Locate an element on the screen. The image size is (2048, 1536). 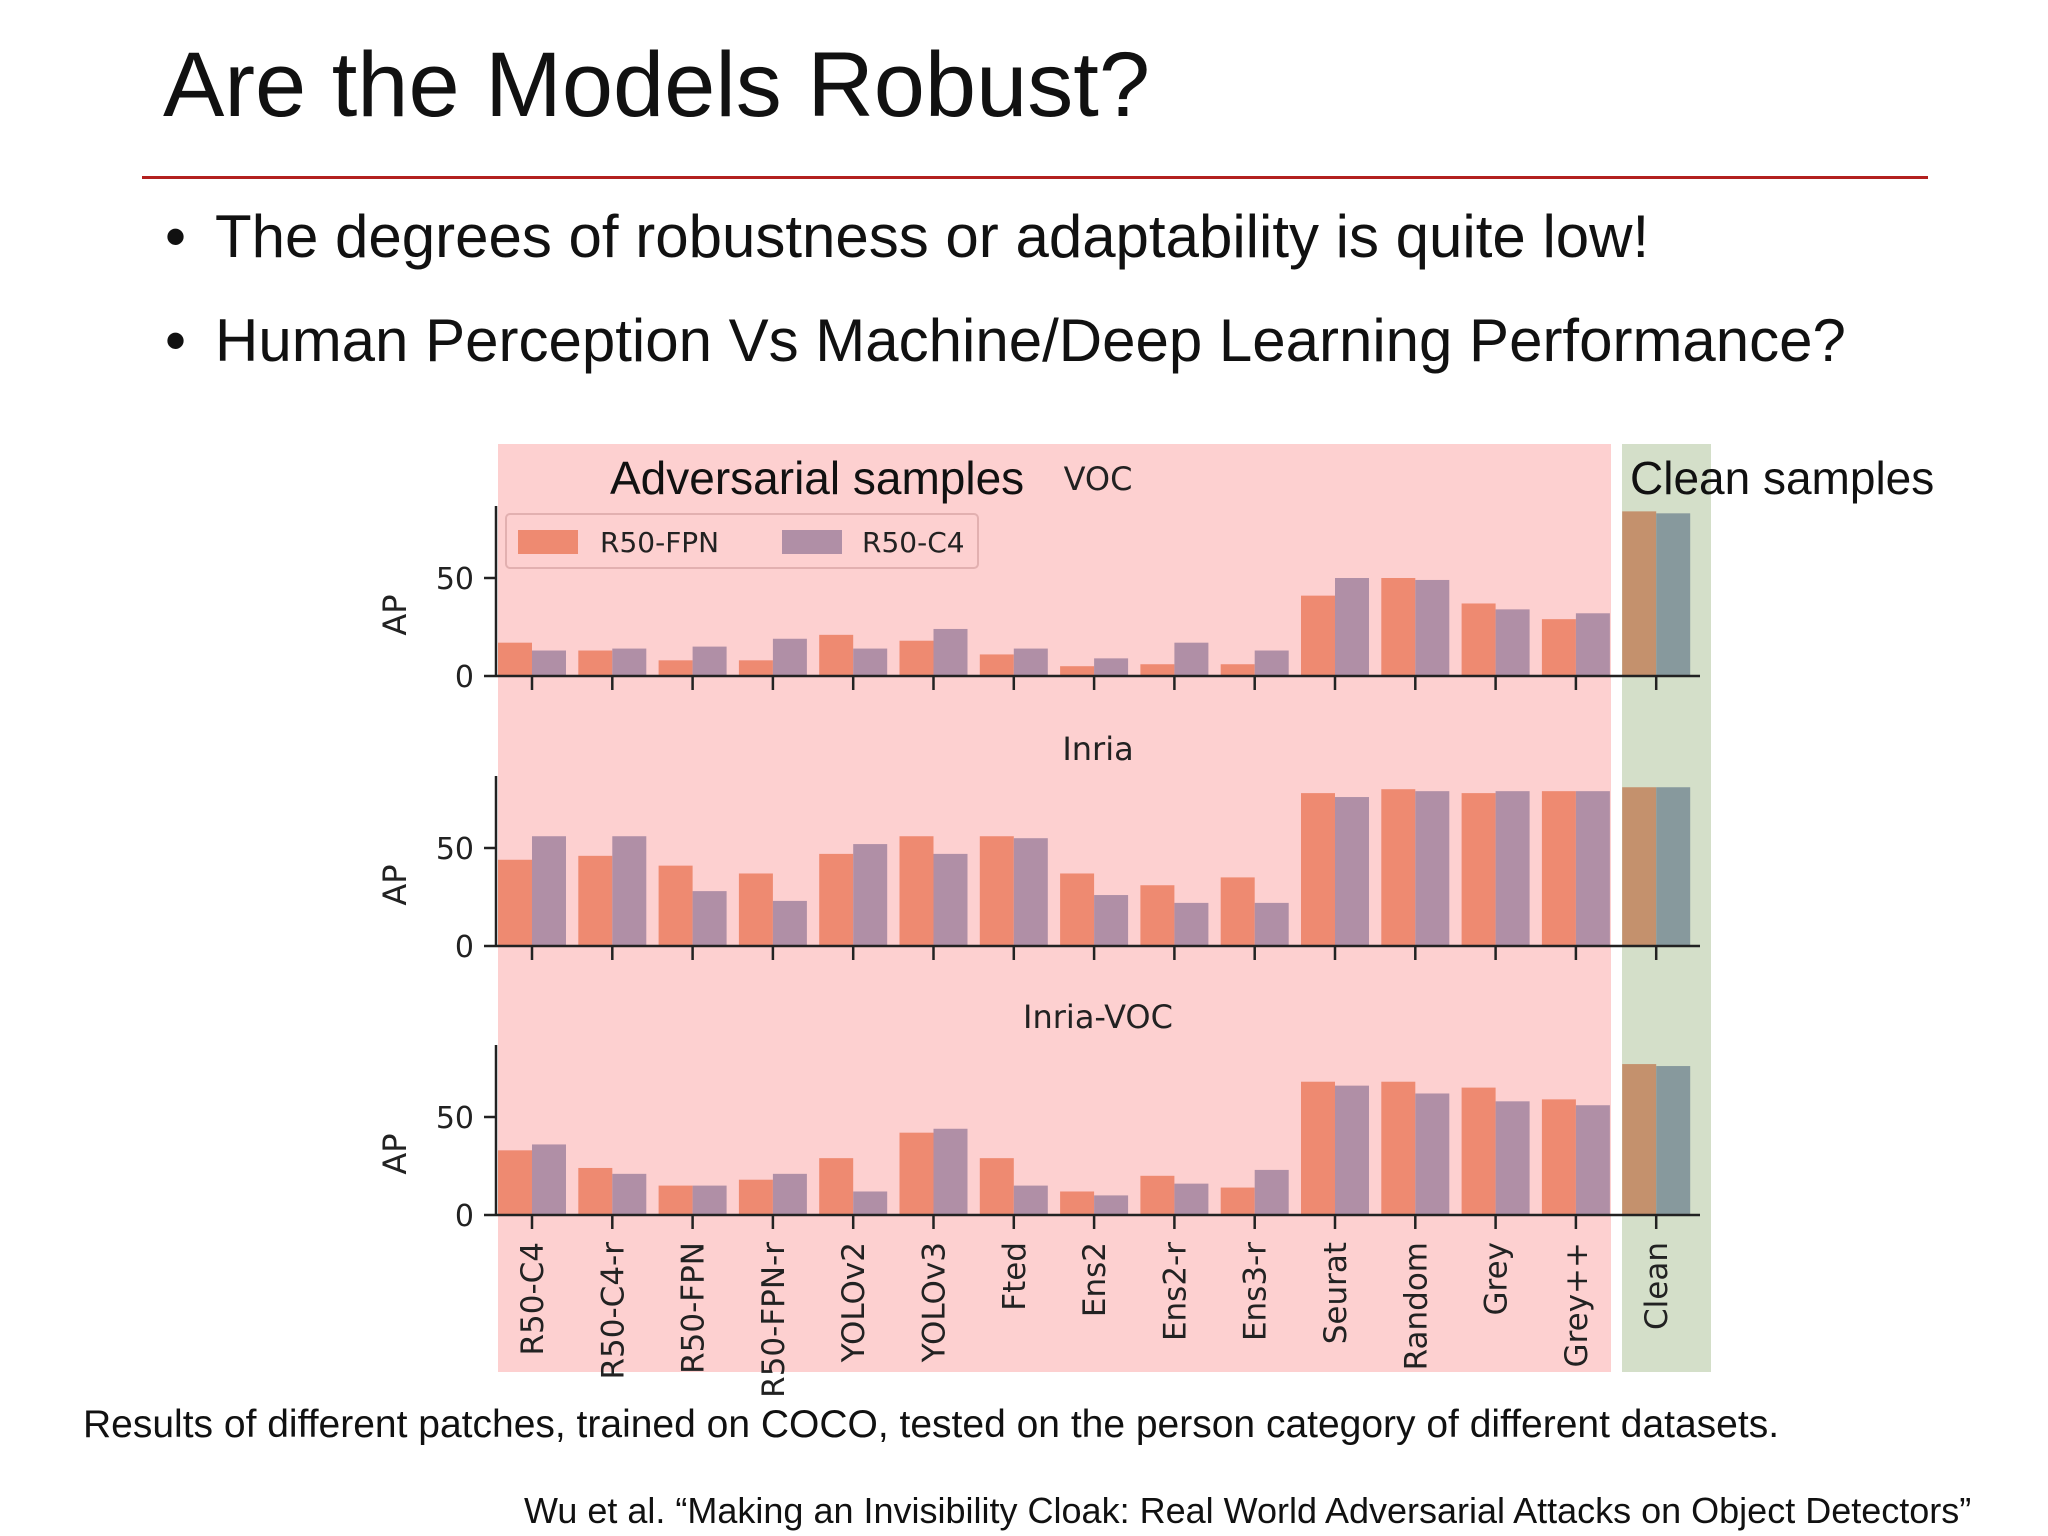
slide-title: Are the Models Robust? is located at coordinates (656, 85).